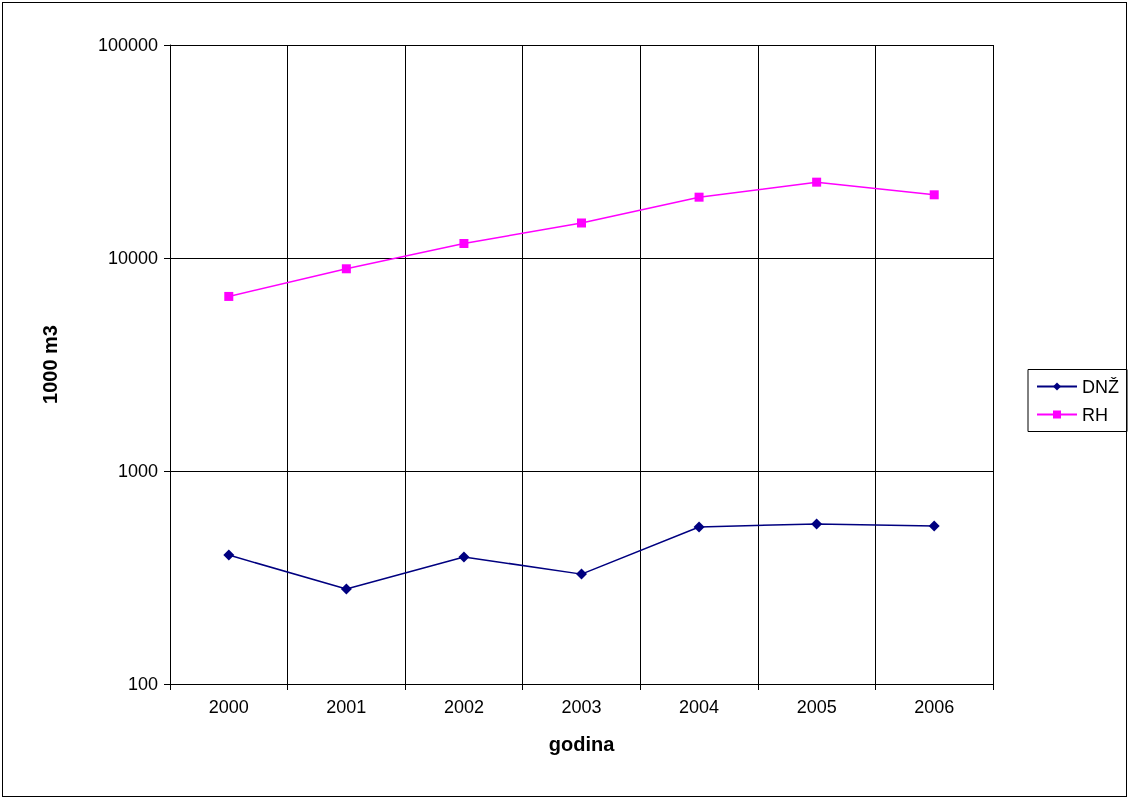 Image resolution: width=1131 pixels, height=801 pixels. I want to click on y-axis-title: 1000 m3, so click(50, 364).